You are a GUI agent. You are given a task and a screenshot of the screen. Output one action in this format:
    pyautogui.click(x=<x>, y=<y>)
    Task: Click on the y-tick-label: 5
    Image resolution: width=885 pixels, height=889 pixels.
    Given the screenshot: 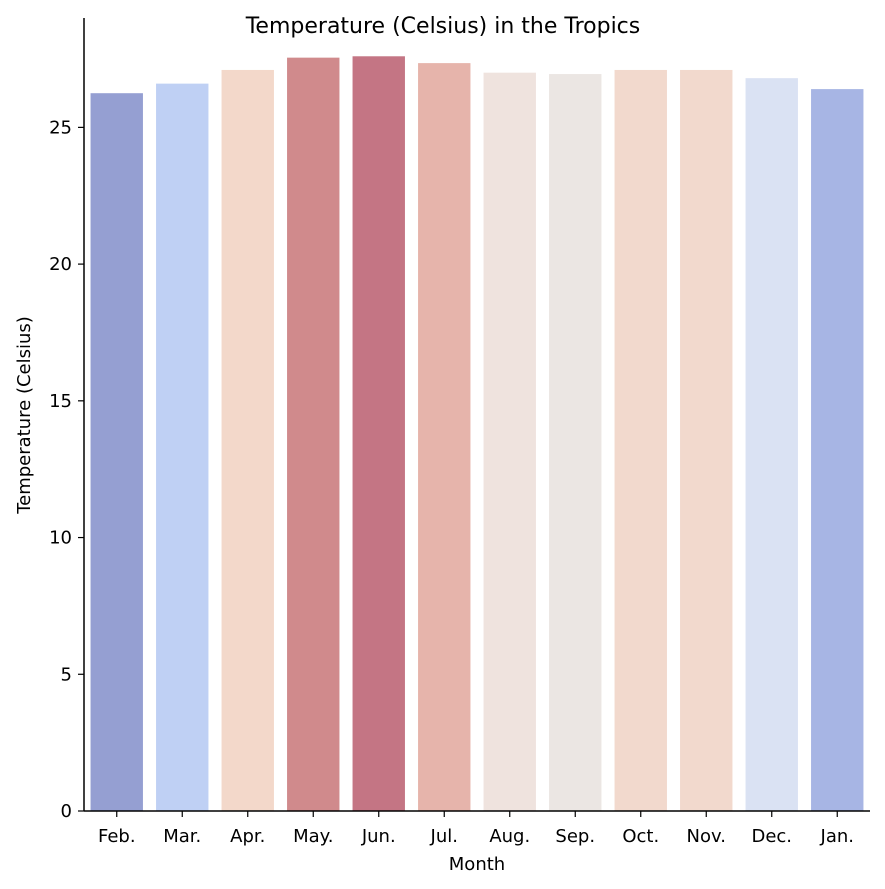 What is the action you would take?
    pyautogui.click(x=66, y=674)
    